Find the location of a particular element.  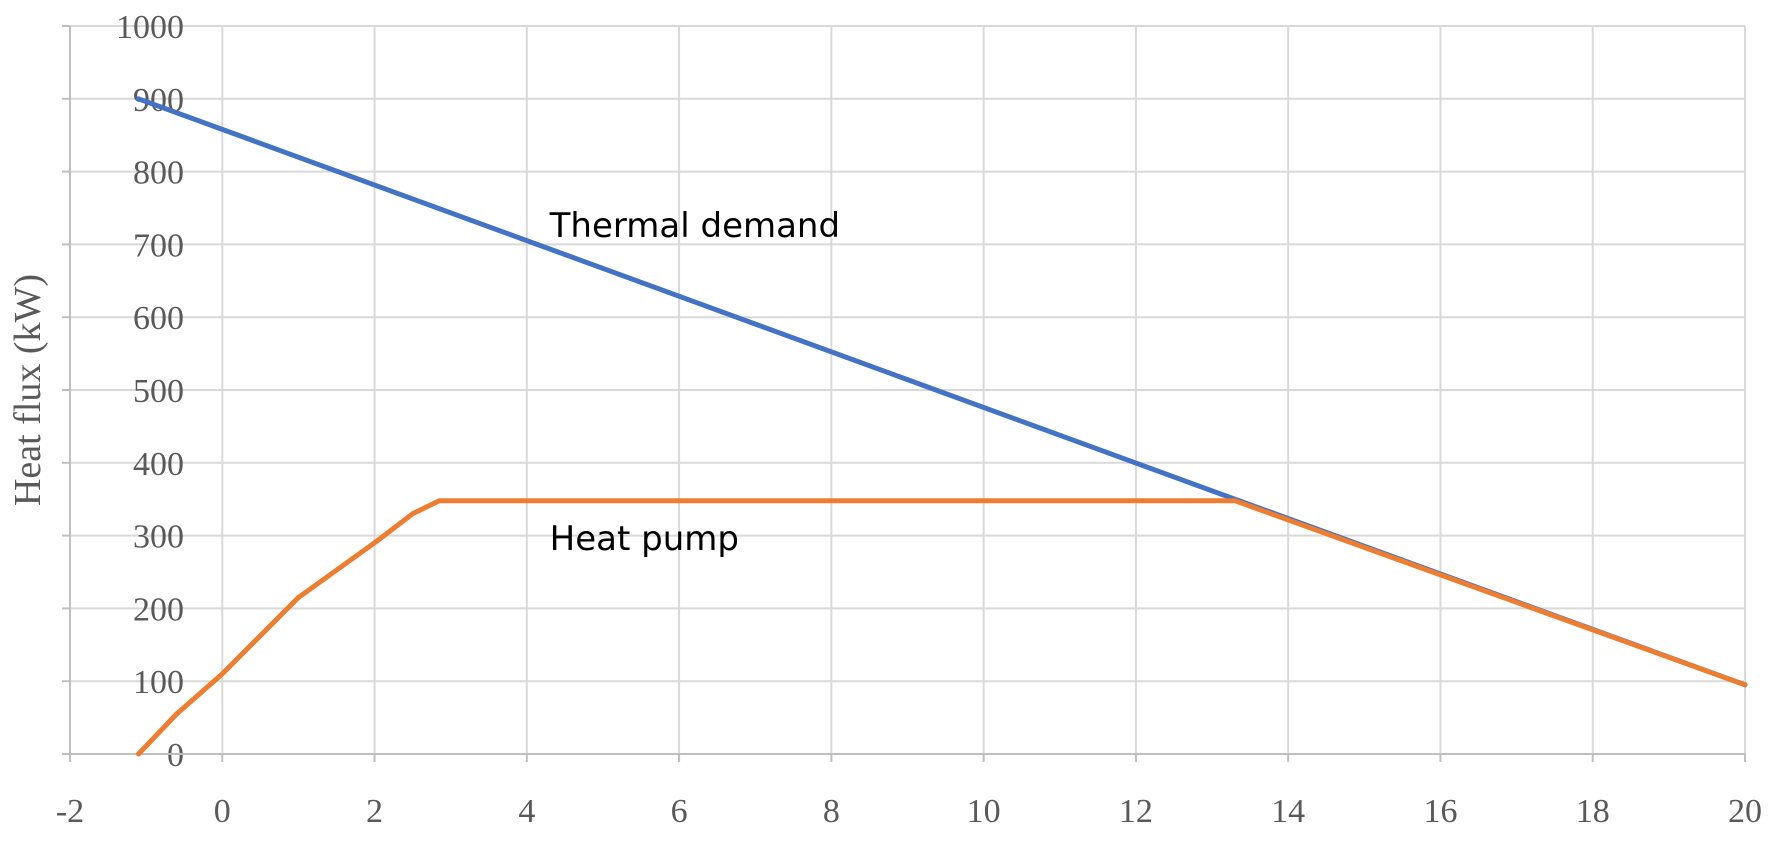

x-tick-label: 18 is located at coordinates (1593, 811).